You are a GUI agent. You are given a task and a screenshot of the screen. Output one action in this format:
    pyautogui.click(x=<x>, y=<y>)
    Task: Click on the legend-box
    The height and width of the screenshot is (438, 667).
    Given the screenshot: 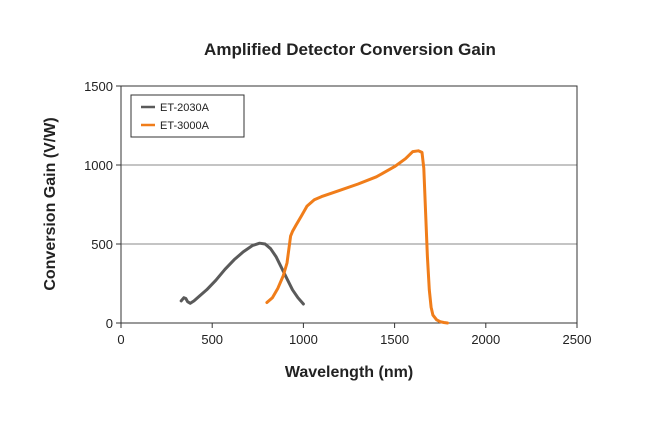 What is the action you would take?
    pyautogui.click(x=187, y=116)
    